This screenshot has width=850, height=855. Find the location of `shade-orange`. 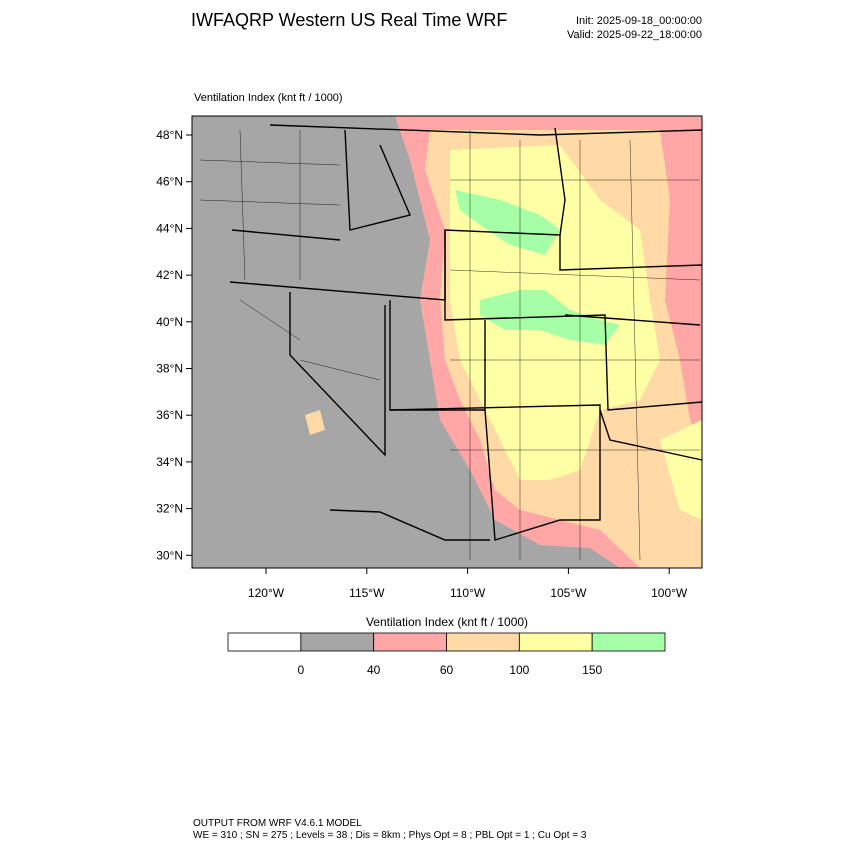

shade-orange is located at coordinates (315, 422).